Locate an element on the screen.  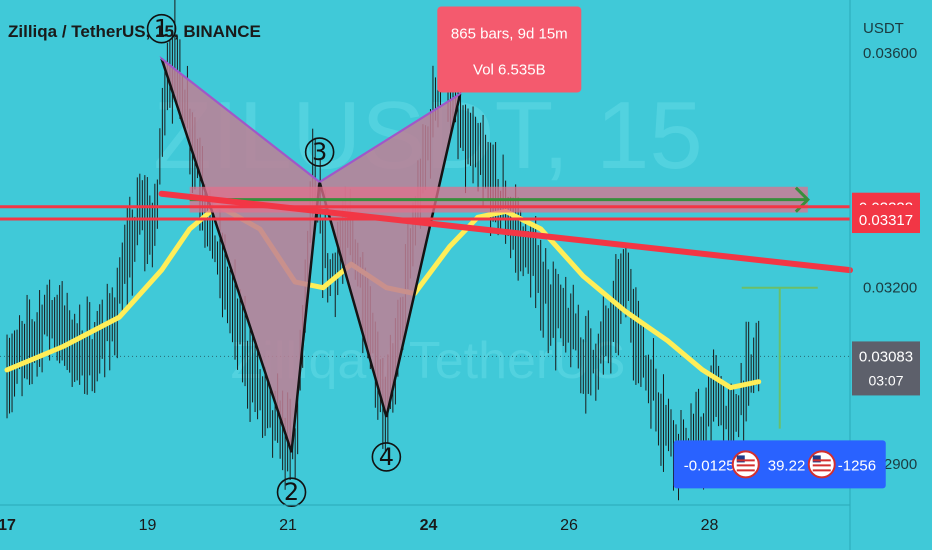
wave-label-4: 4 is located at coordinates (386, 457).